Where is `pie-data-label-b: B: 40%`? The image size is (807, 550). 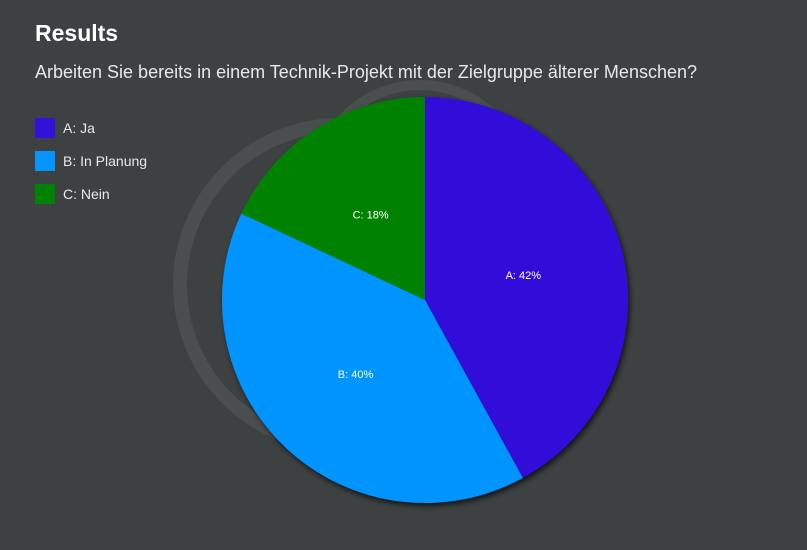 pie-data-label-b: B: 40% is located at coordinates (356, 375).